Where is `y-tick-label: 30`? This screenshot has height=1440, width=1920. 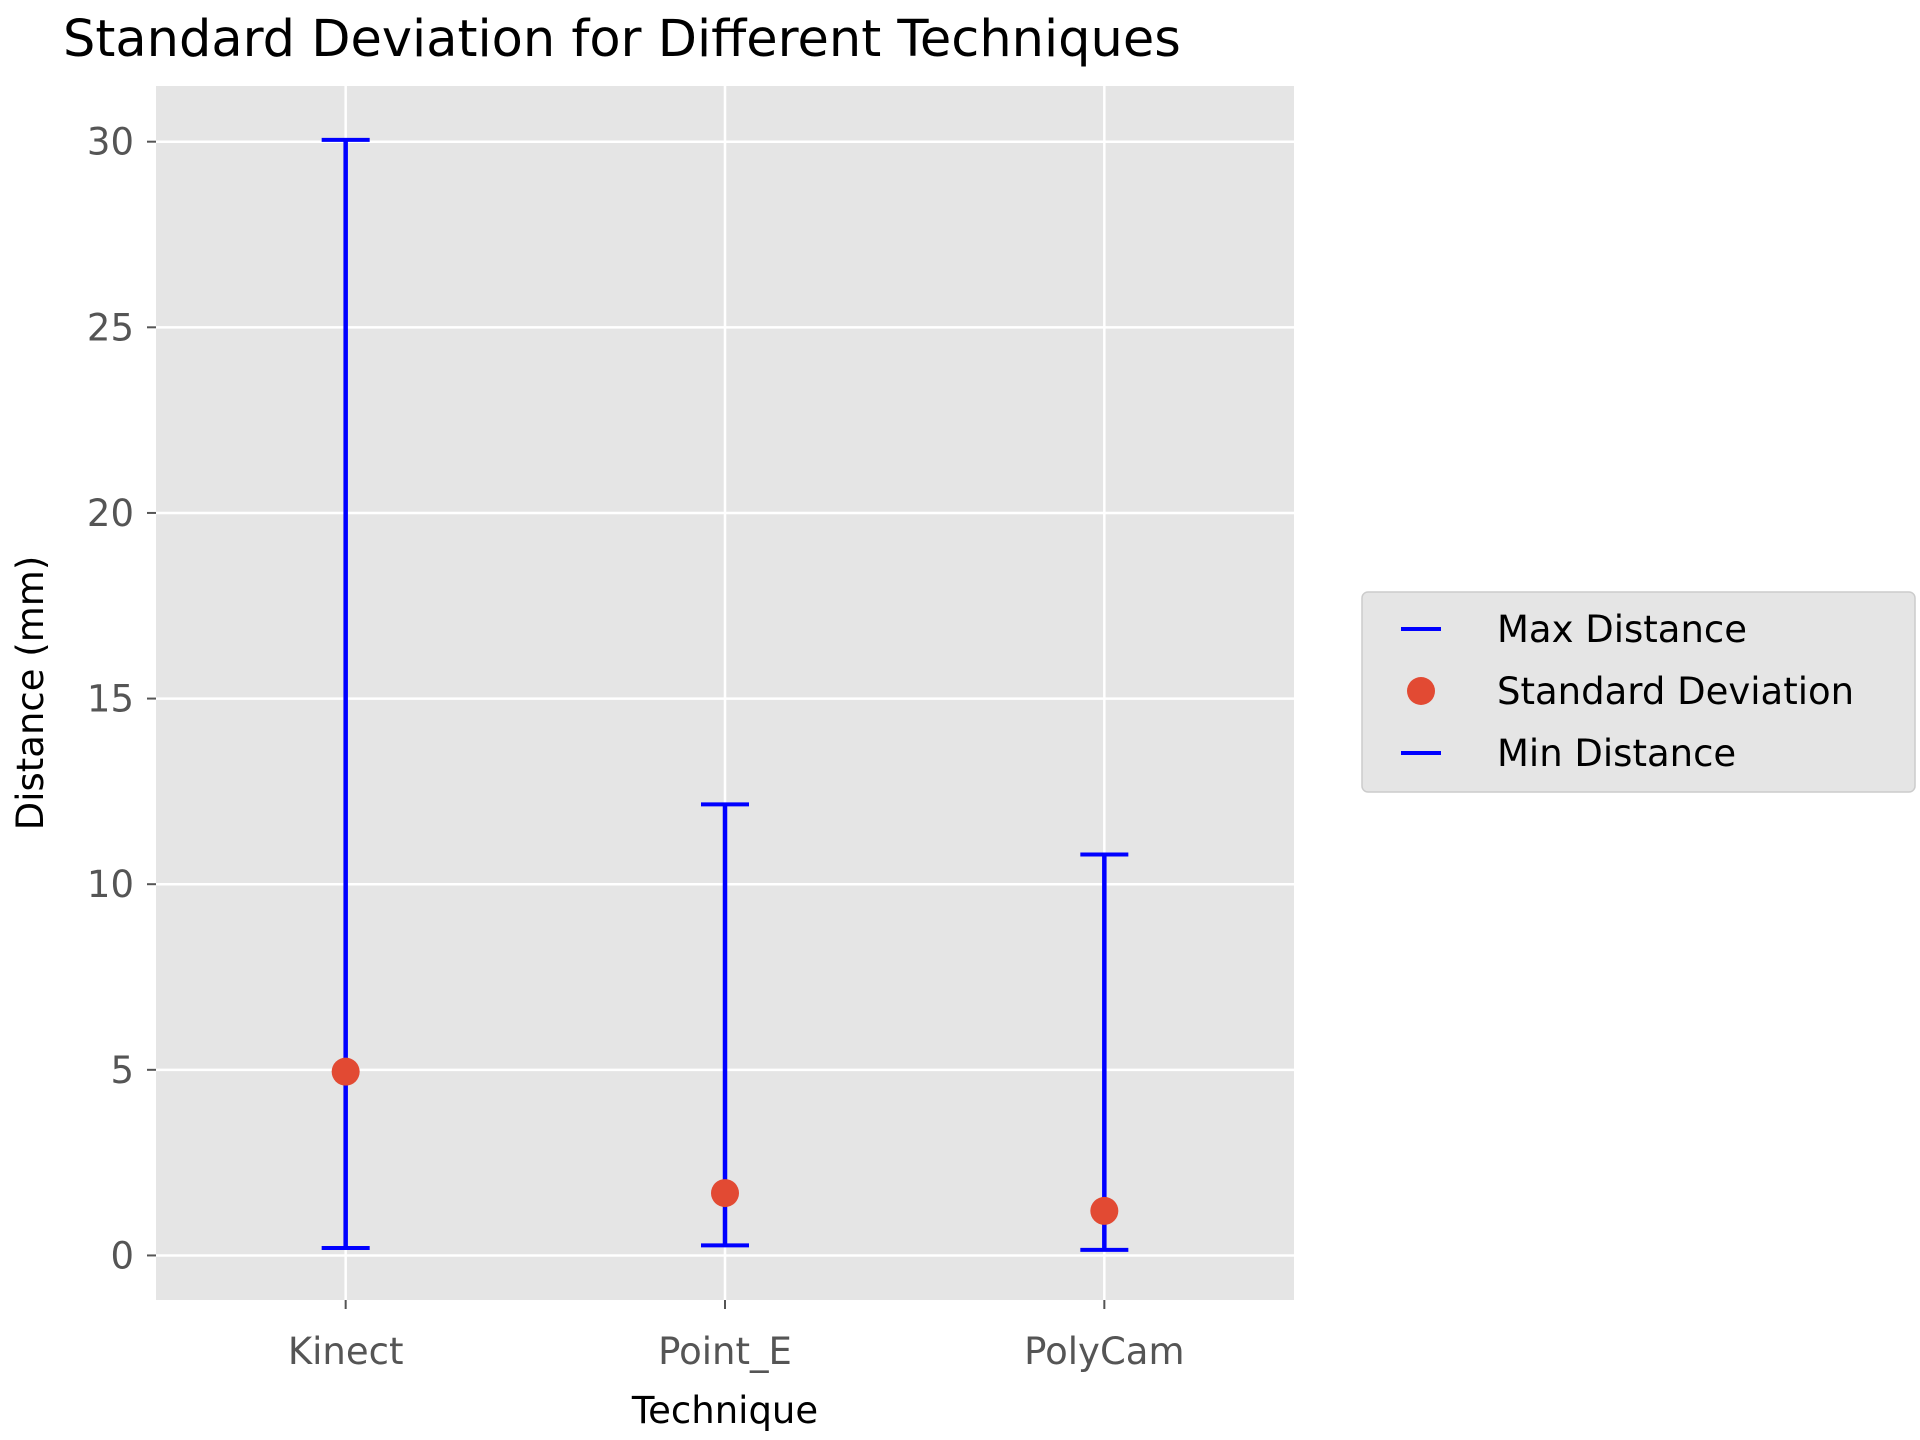 y-tick-label: 30 is located at coordinates (110, 142).